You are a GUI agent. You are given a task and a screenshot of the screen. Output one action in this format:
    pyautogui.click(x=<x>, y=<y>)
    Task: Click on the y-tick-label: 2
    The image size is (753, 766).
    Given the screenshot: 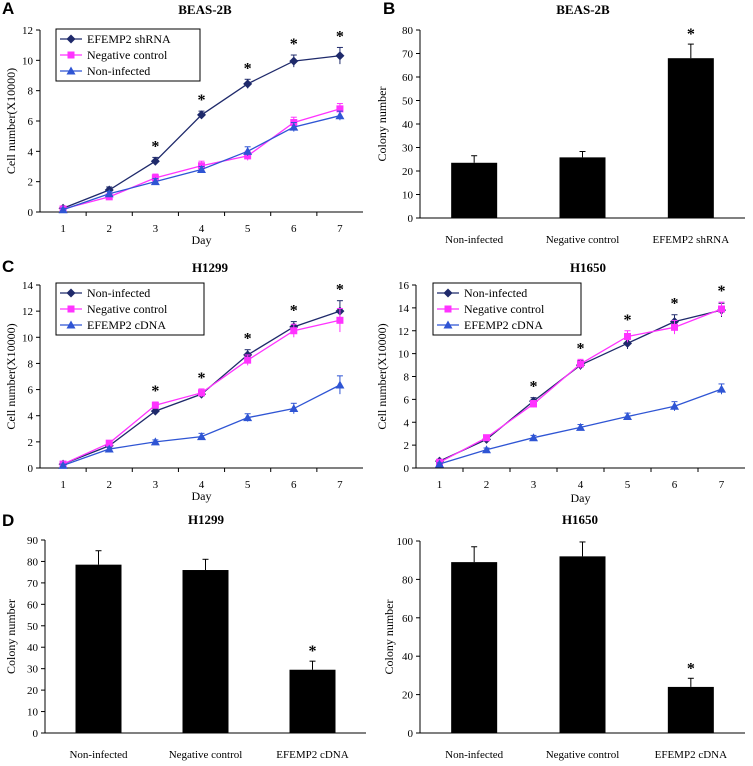 What is the action you would take?
    pyautogui.click(x=31, y=443)
    